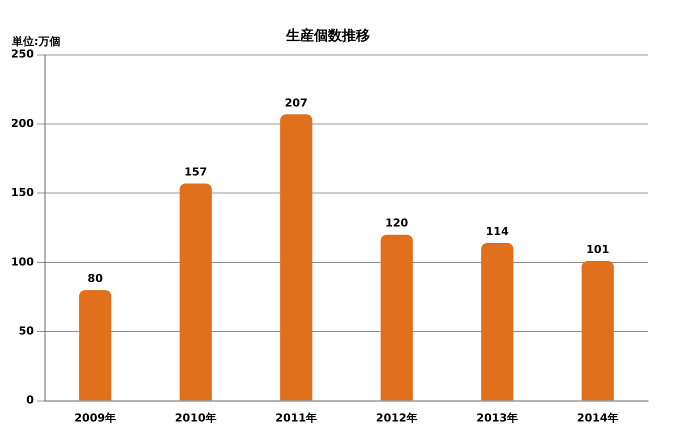 The height and width of the screenshot is (439, 679). What do you see at coordinates (397, 417) in the screenshot?
I see `x-tick-label: 2012年` at bounding box center [397, 417].